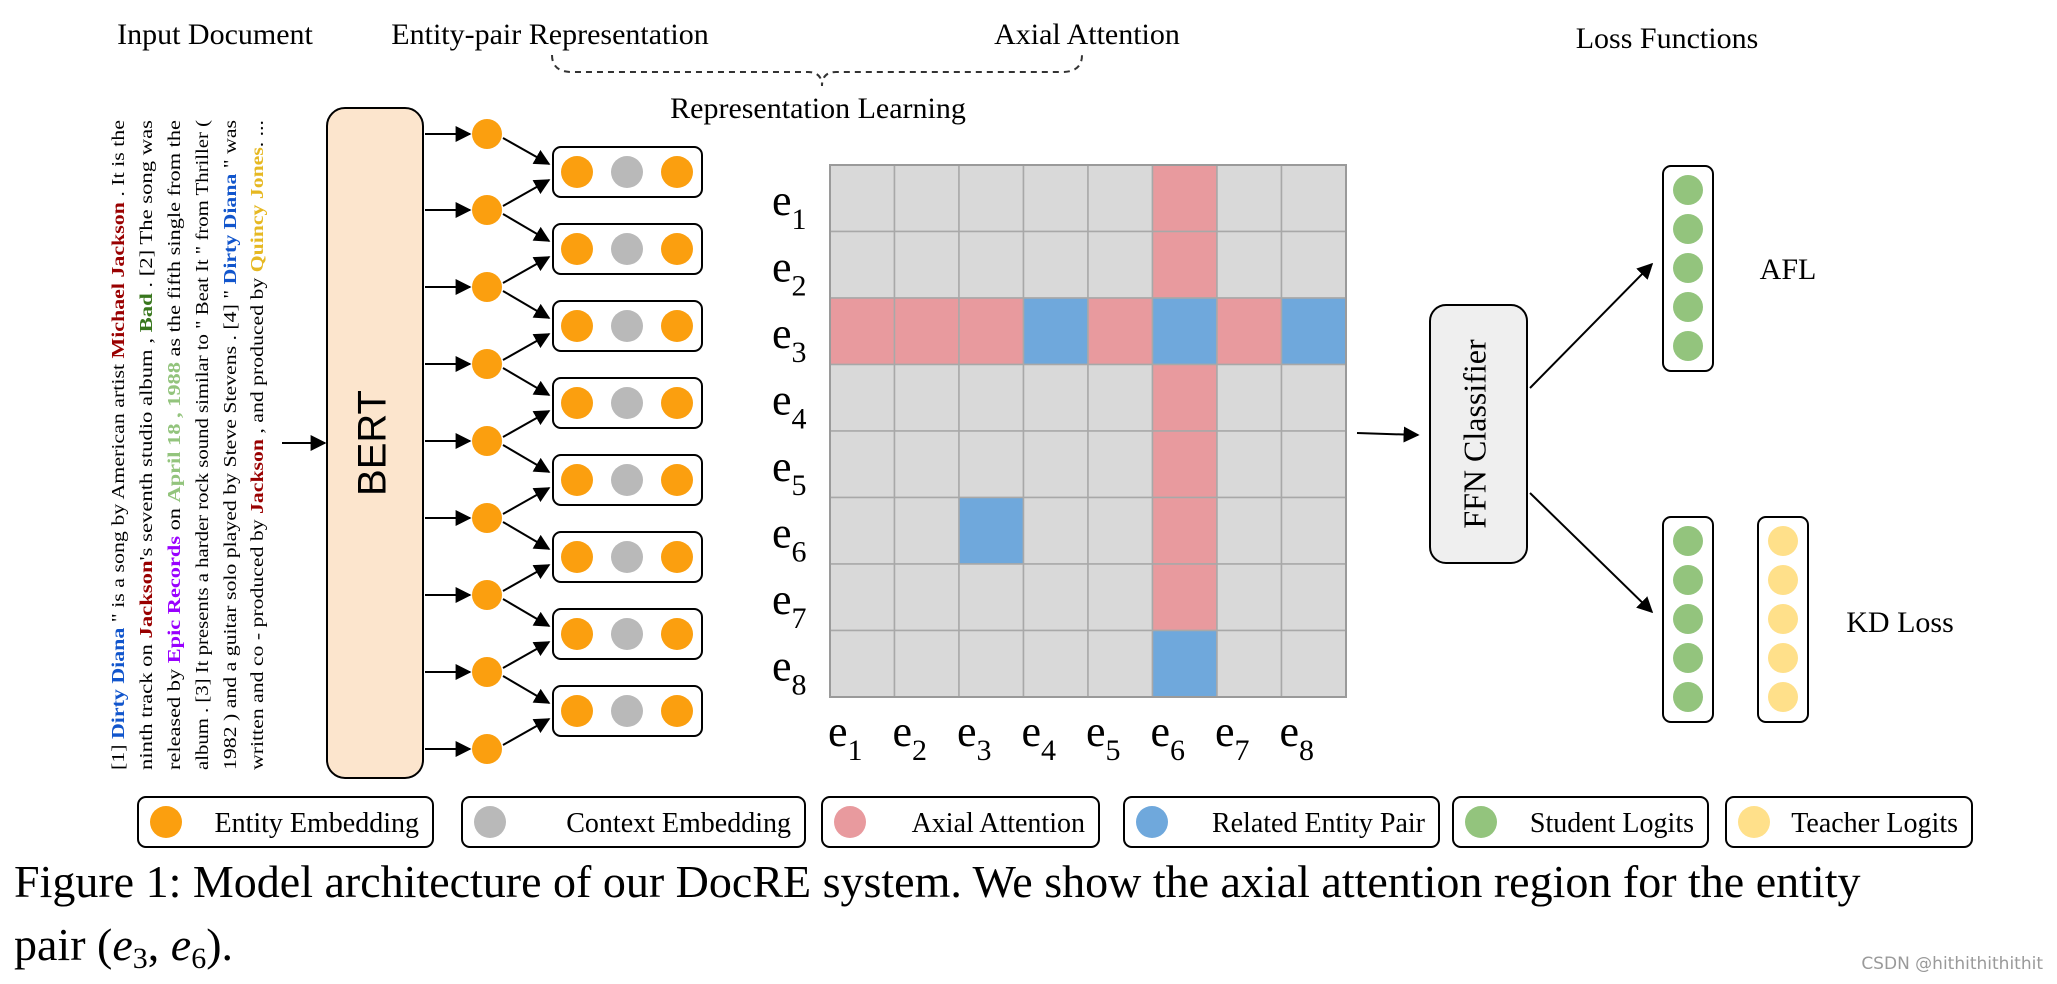 The width and height of the screenshot is (2057, 984). Describe the element at coordinates (960, 822) in the screenshot. I see `legend-item: Axial Attention` at that location.